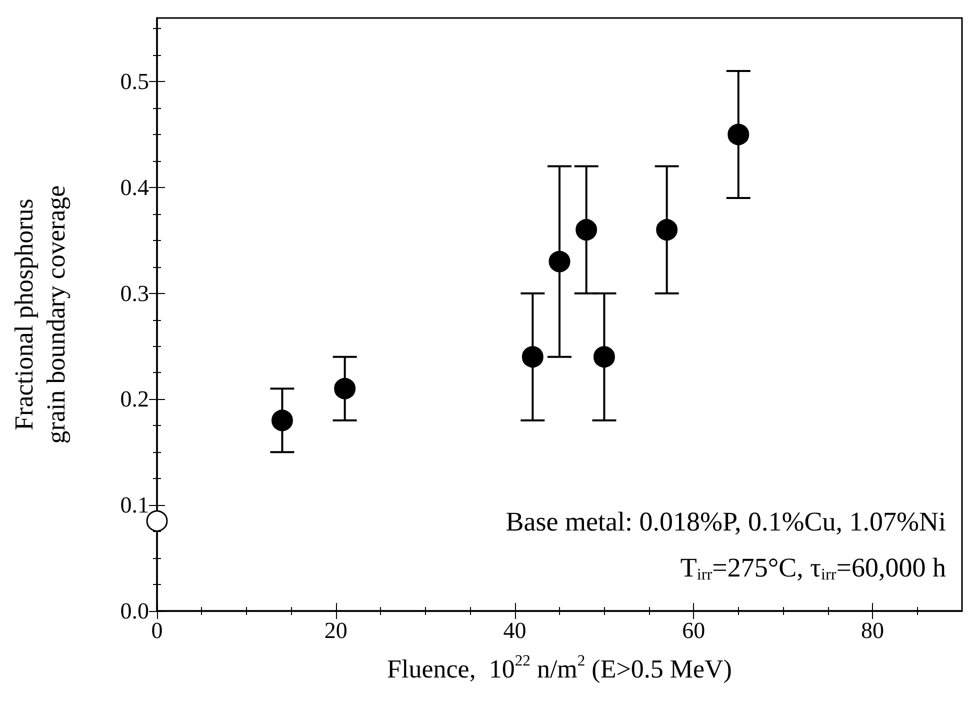 Image resolution: width=968 pixels, height=702 pixels. I want to click on annotation: Base metal: 0.018%P, 0.1%Cu, 1.07%Ni, so click(726, 521).